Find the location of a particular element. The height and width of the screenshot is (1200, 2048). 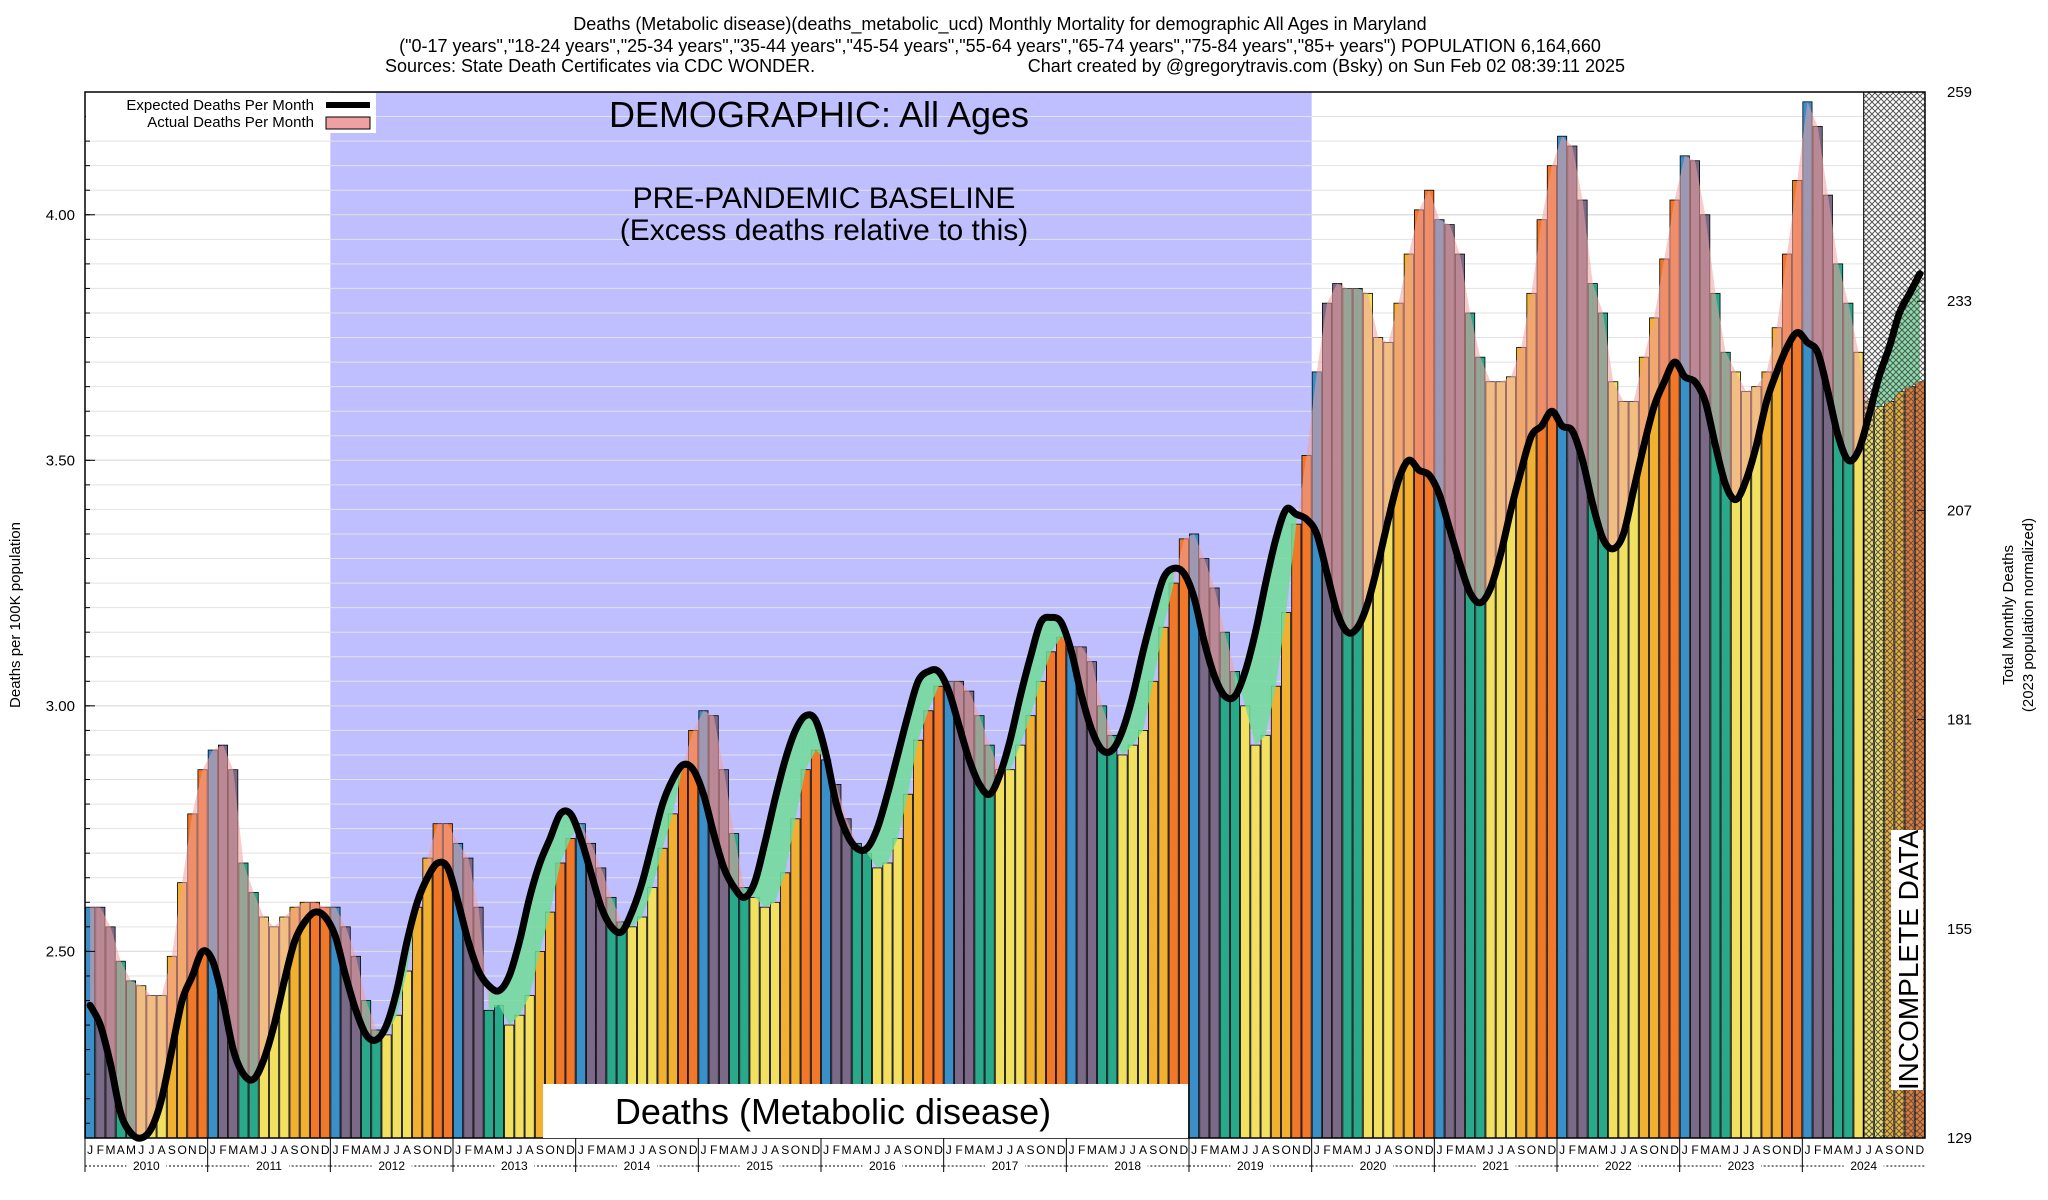

x-year-label: 2013 is located at coordinates (514, 1166).